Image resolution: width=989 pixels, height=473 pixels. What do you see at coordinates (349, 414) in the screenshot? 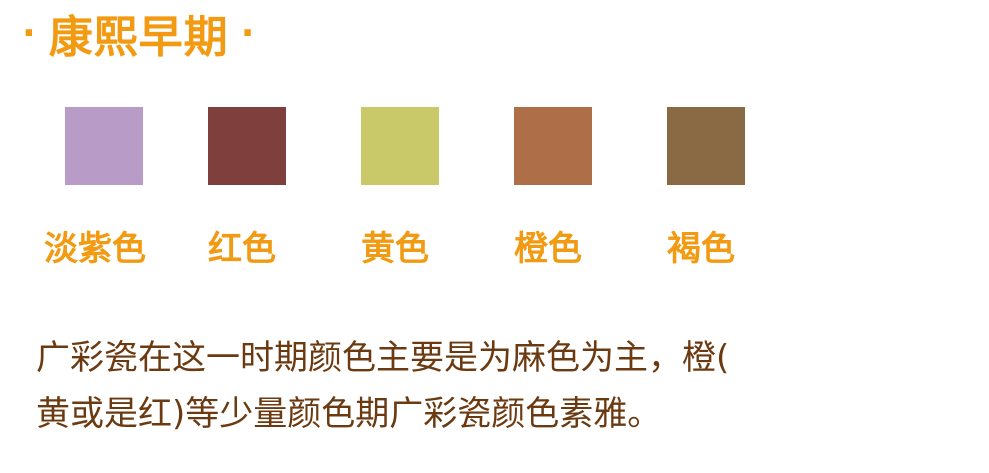
I see `description-line-2: 黄或是红)等少量颜色期广彩瓷颜色素雅。` at bounding box center [349, 414].